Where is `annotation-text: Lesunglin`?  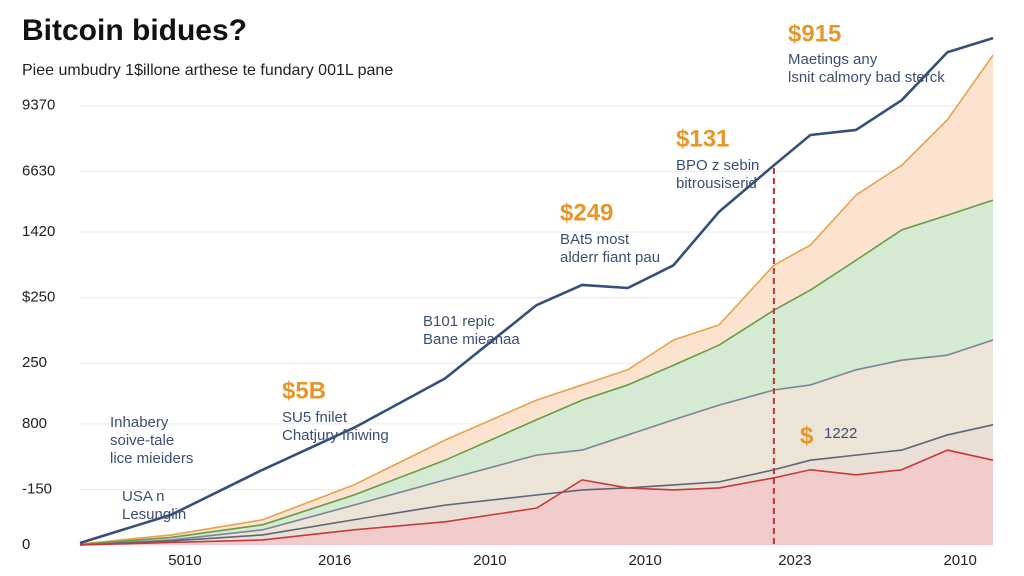 annotation-text: Lesunglin is located at coordinates (154, 514).